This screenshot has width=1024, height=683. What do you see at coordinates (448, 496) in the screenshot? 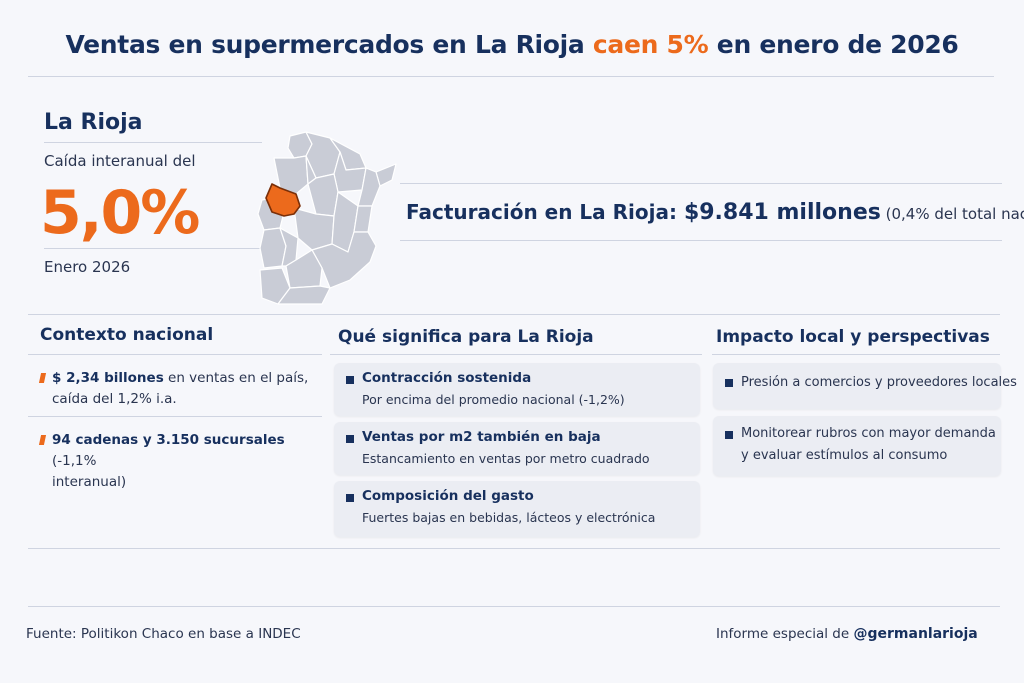
I see `card-title: Composición del gasto` at bounding box center [448, 496].